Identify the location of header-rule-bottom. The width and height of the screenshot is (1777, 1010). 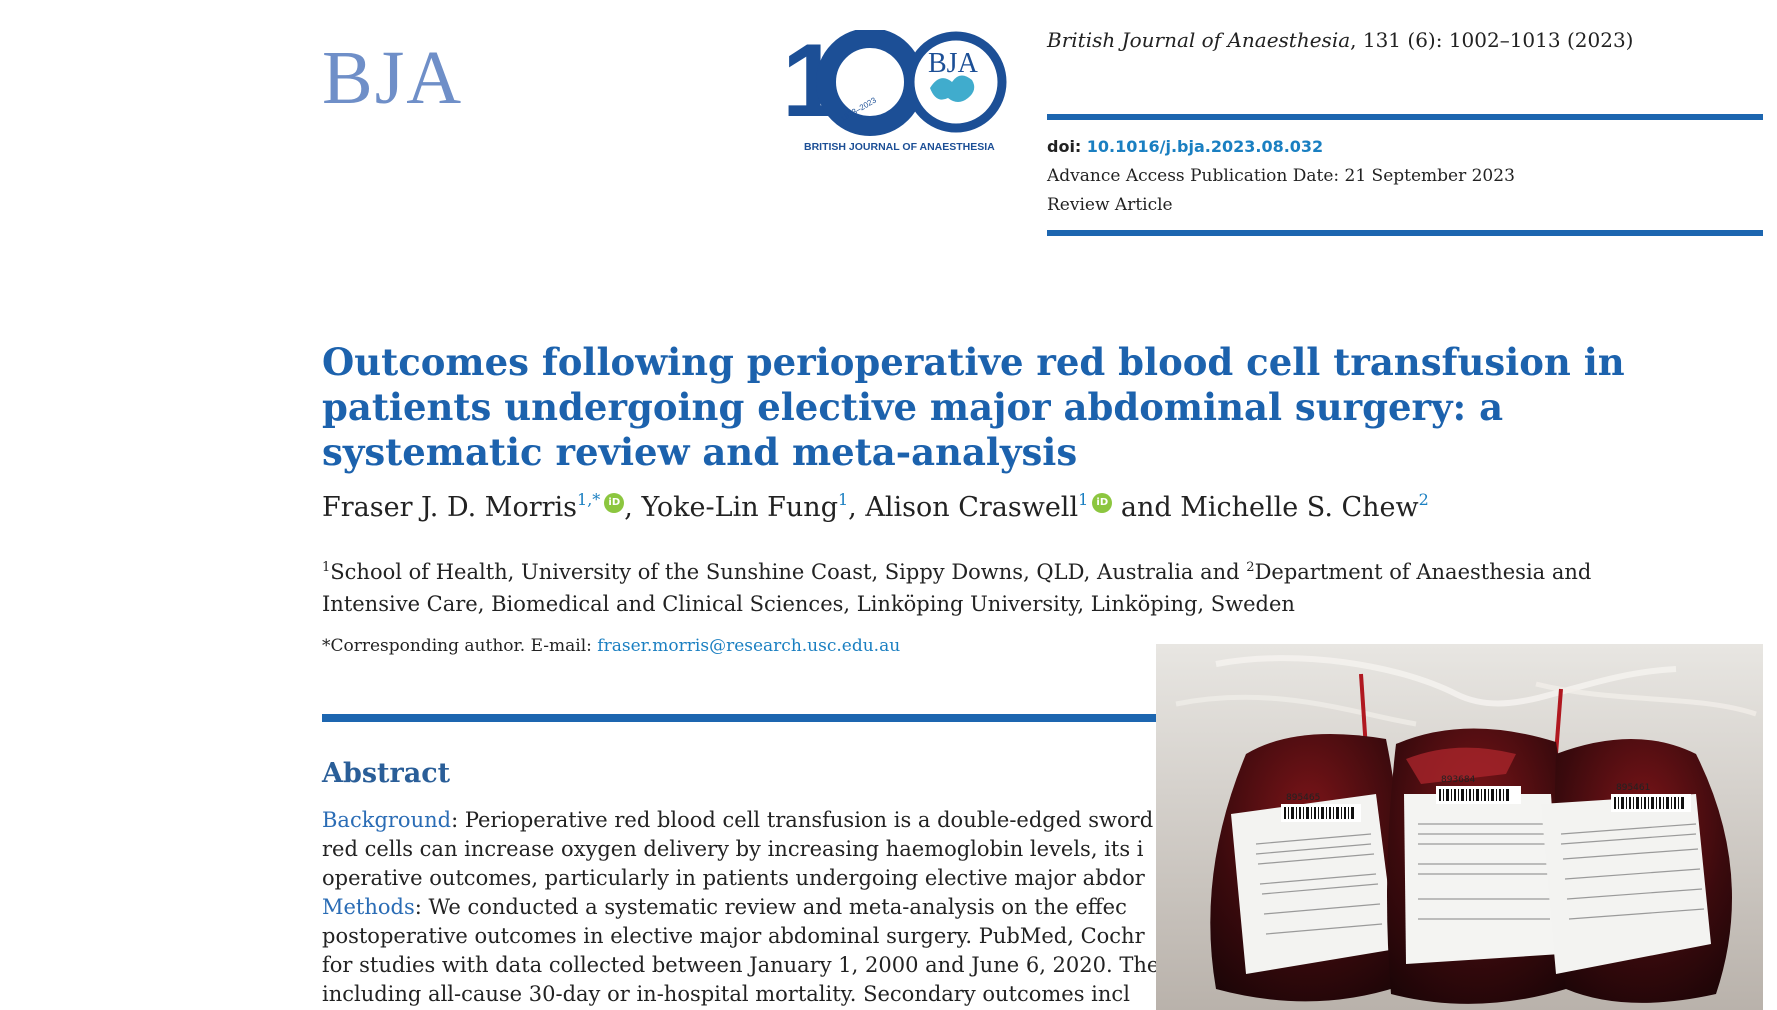
(1405, 233).